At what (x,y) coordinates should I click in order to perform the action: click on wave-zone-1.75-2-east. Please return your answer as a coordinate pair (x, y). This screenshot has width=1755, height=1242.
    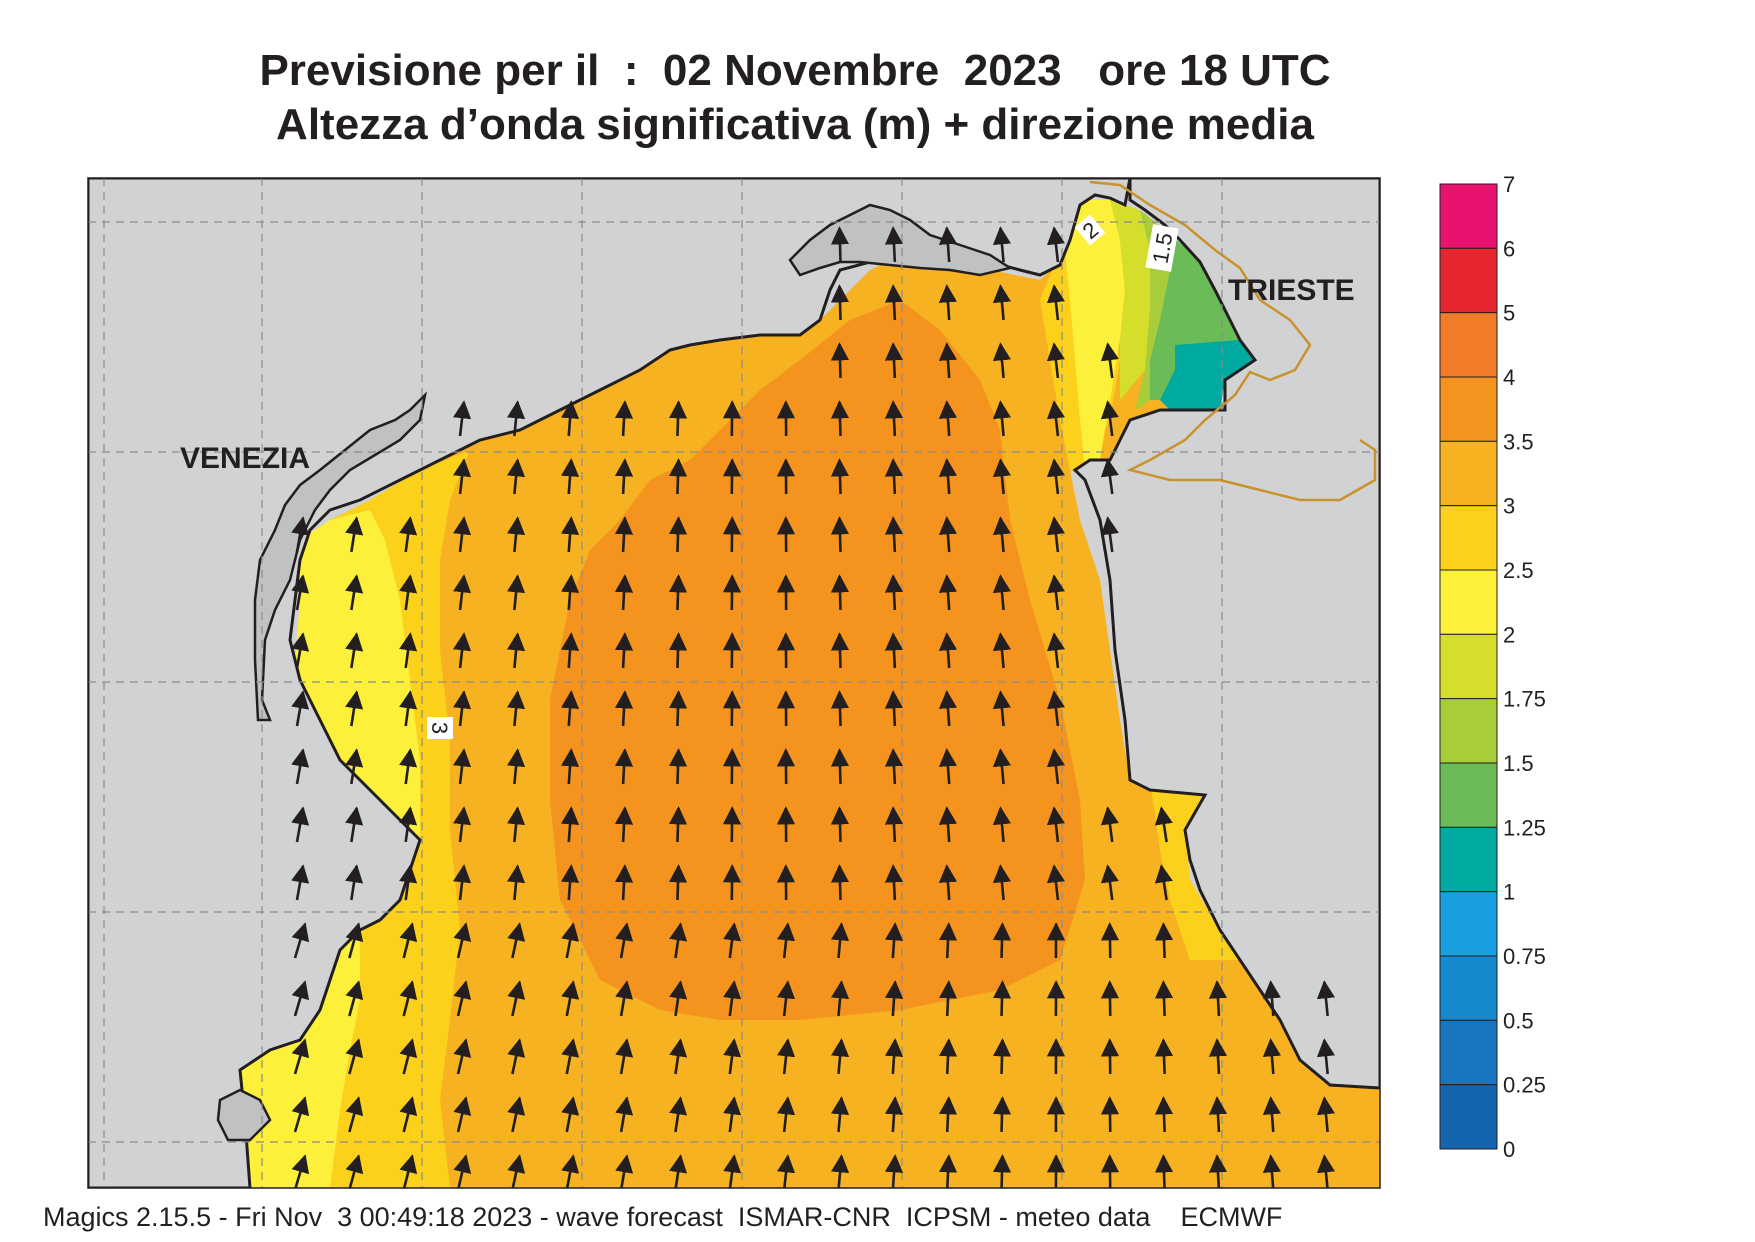
    Looking at the image, I should click on (1130, 300).